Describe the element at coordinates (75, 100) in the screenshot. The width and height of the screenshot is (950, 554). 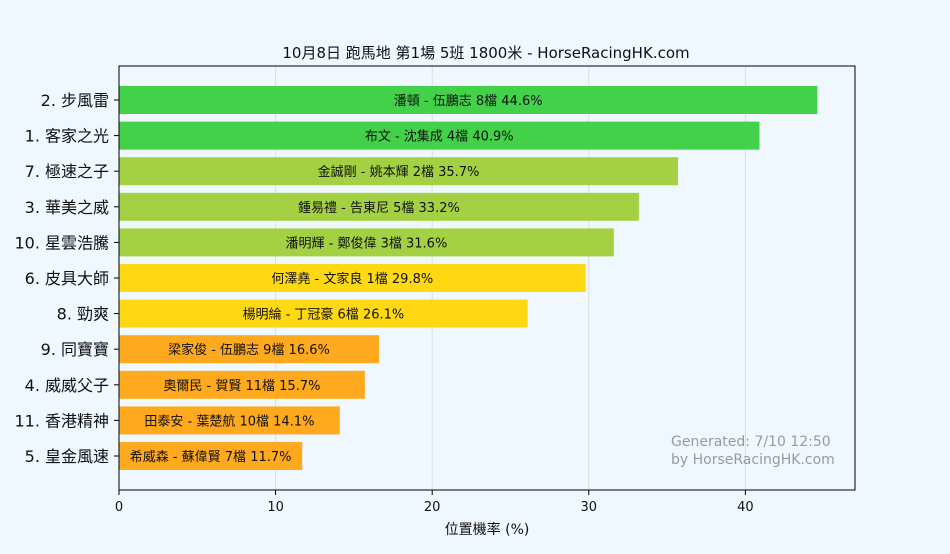
I see `y-tick-label: 2. 步風雷` at that location.